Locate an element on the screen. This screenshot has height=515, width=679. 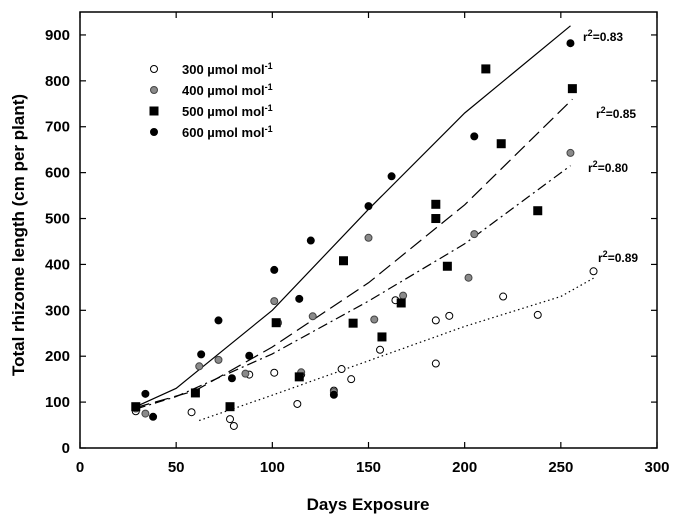
y-tick-label: 800 is located at coordinates (57, 81).